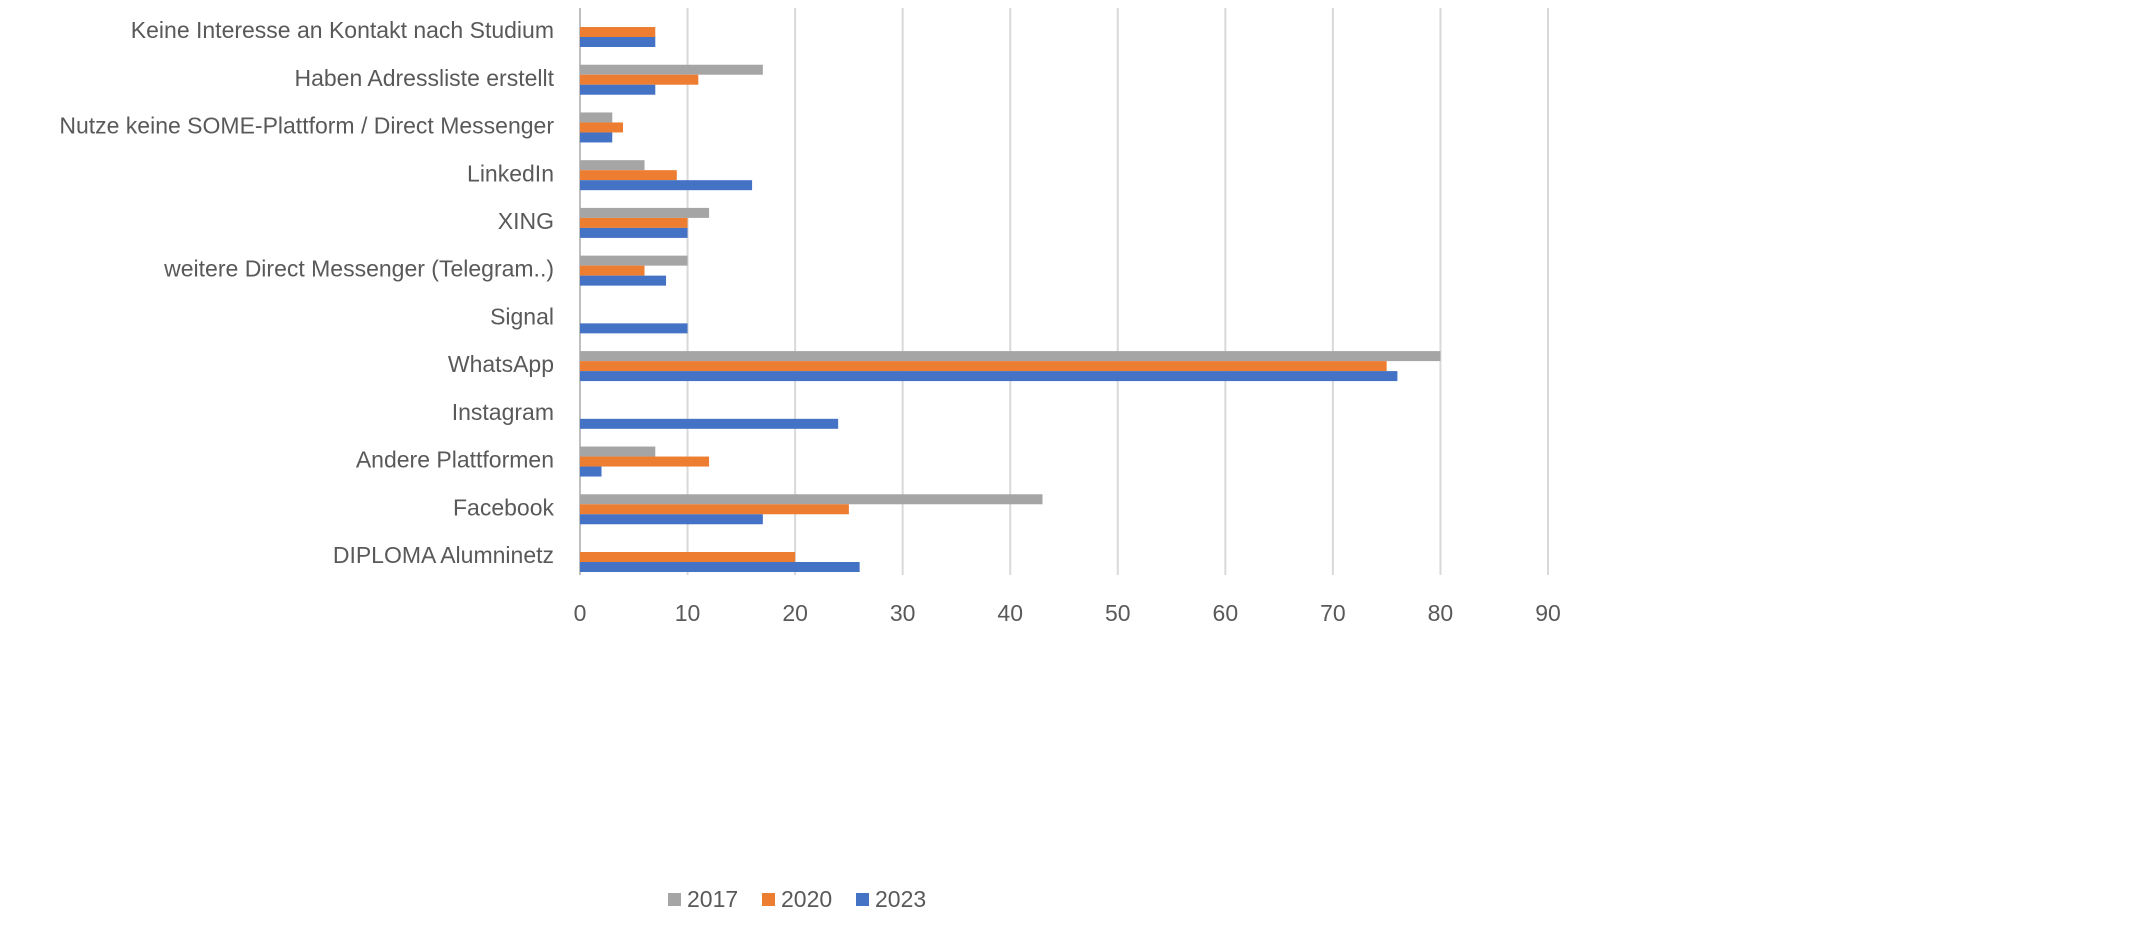 The height and width of the screenshot is (934, 2136). What do you see at coordinates (1441, 613) in the screenshot?
I see `x-tick-label: 80` at bounding box center [1441, 613].